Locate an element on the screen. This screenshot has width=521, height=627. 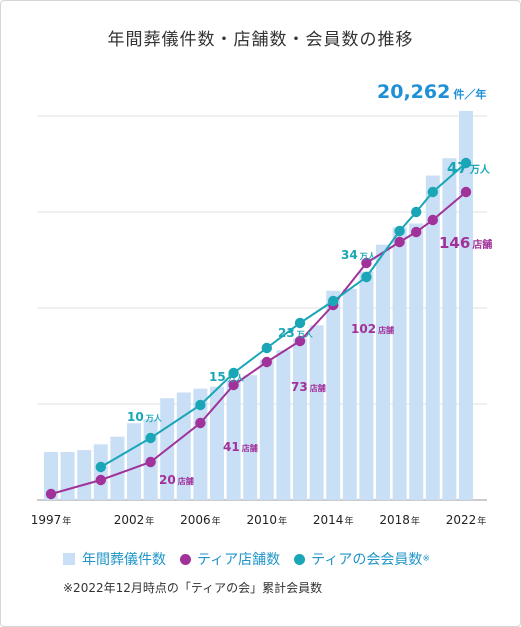
headline-number: 20,262 is located at coordinates (413, 92).